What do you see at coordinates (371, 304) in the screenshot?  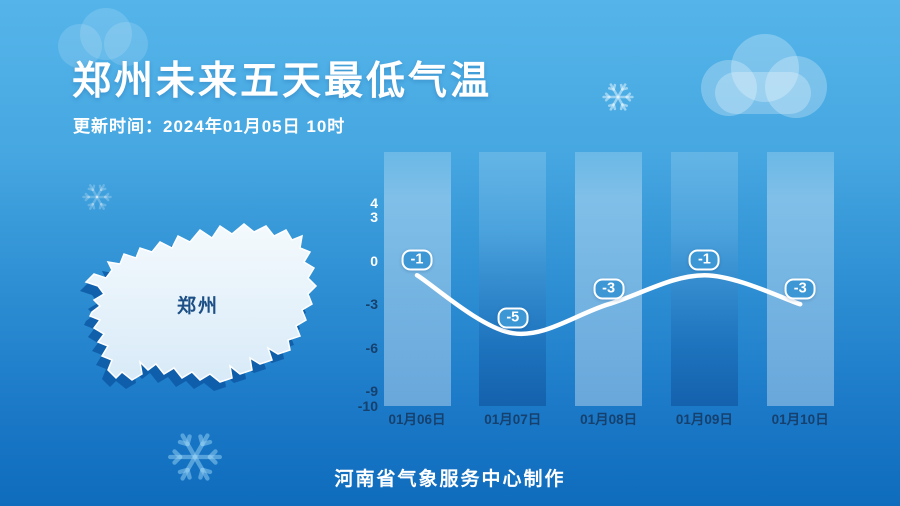 I see `y-tick-label: -3` at bounding box center [371, 304].